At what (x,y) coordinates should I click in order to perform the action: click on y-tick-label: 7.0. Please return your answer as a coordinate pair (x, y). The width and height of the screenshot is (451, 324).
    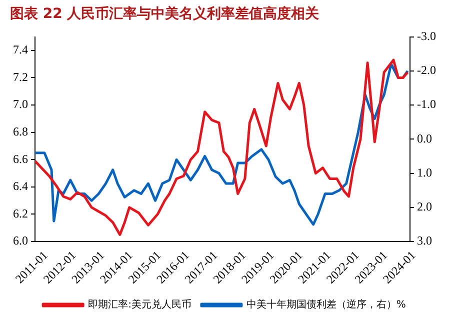
    Looking at the image, I should click on (20, 104).